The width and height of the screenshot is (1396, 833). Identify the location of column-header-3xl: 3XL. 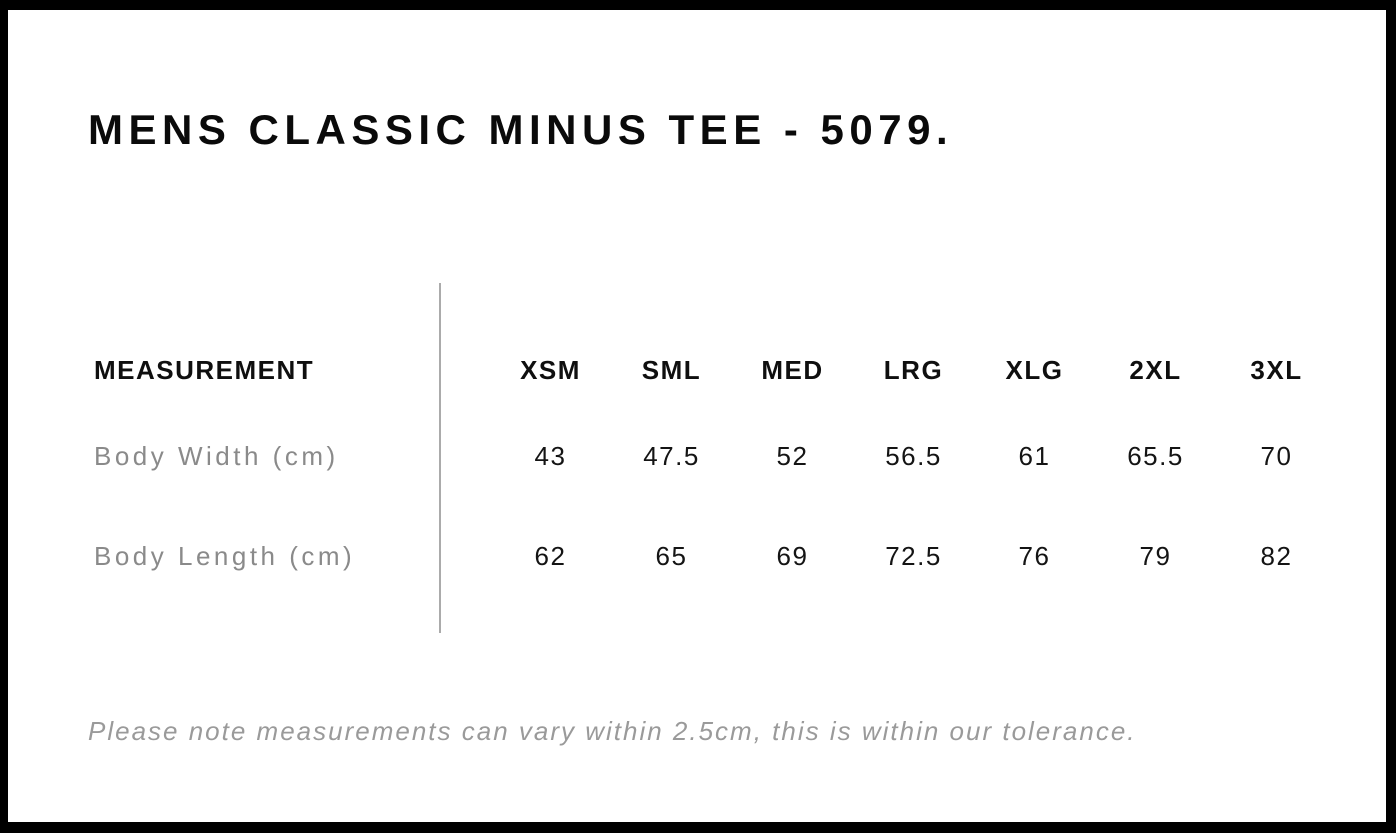
(1276, 369).